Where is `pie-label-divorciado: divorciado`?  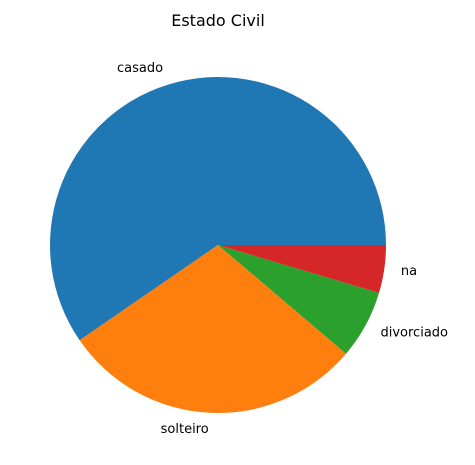 pie-label-divorciado: divorciado is located at coordinates (414, 333).